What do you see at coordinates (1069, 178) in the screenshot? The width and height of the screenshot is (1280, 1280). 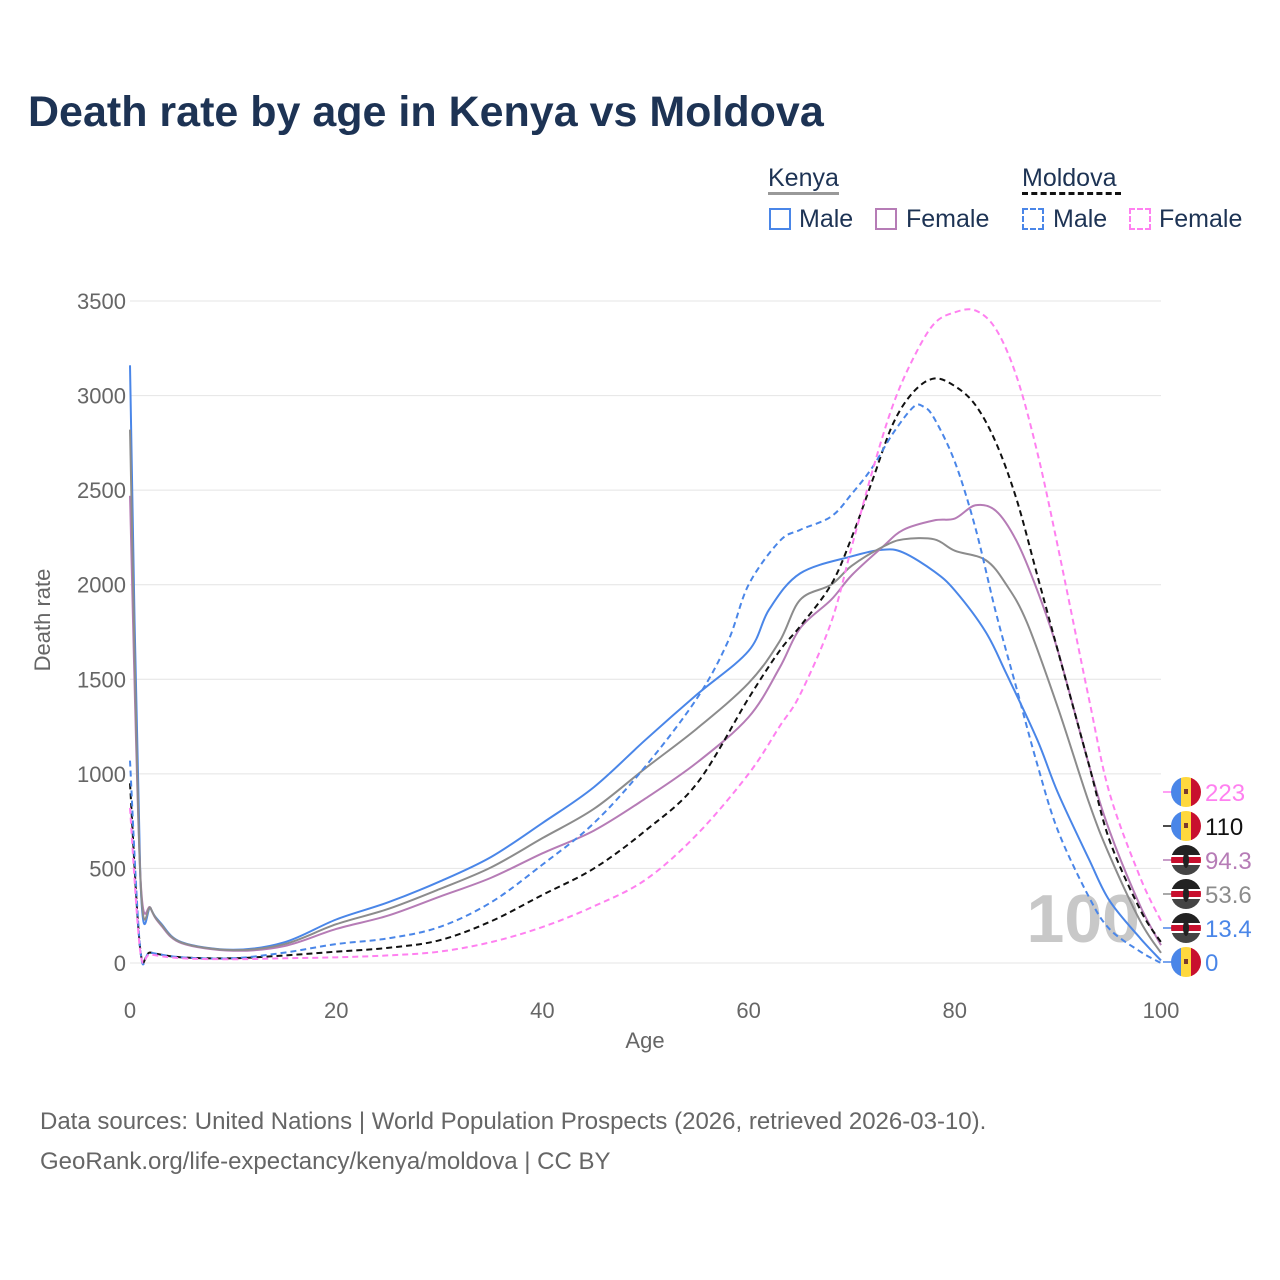 I see `legend-group-moldova: Moldova` at bounding box center [1069, 178].